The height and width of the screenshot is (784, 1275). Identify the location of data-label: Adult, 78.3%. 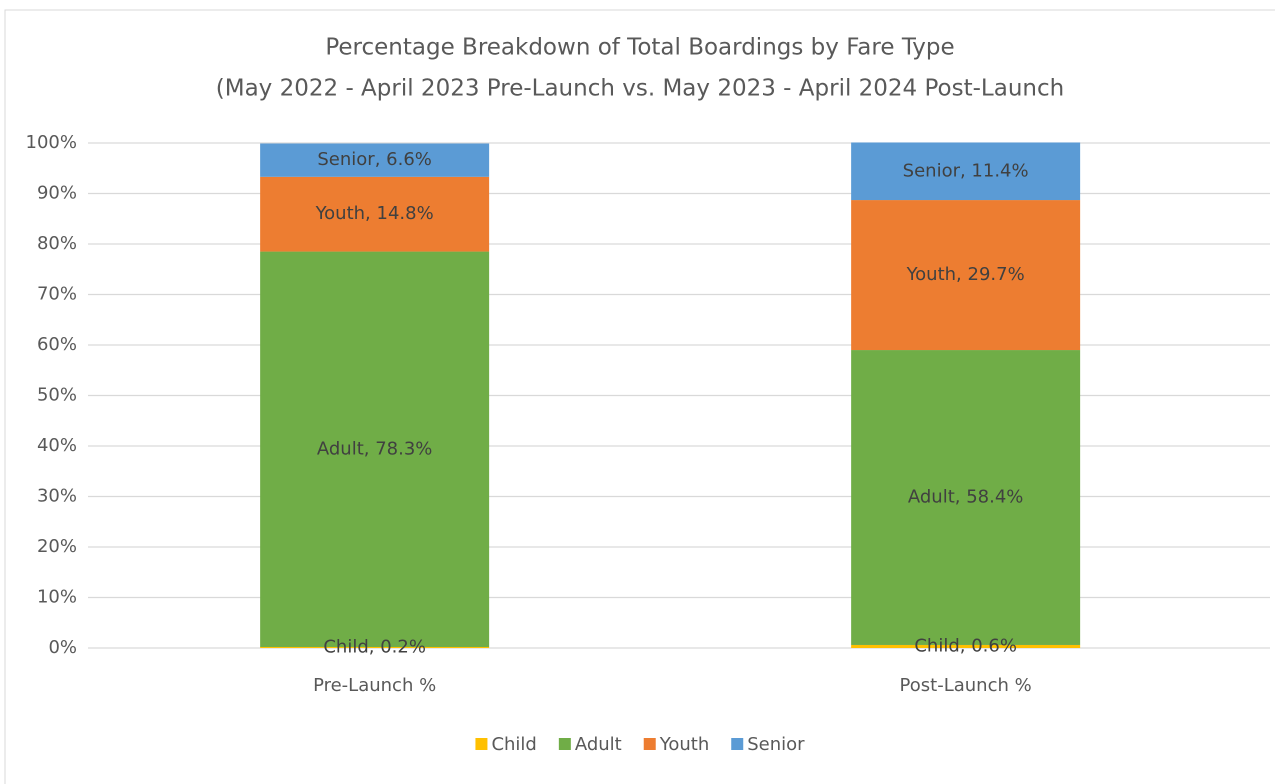
(375, 448).